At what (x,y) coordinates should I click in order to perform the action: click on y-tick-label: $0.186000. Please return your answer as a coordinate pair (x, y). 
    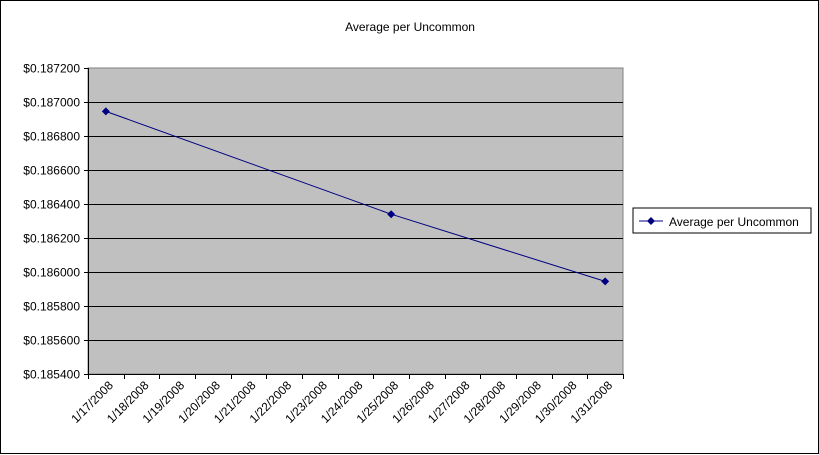
    Looking at the image, I should click on (51, 273).